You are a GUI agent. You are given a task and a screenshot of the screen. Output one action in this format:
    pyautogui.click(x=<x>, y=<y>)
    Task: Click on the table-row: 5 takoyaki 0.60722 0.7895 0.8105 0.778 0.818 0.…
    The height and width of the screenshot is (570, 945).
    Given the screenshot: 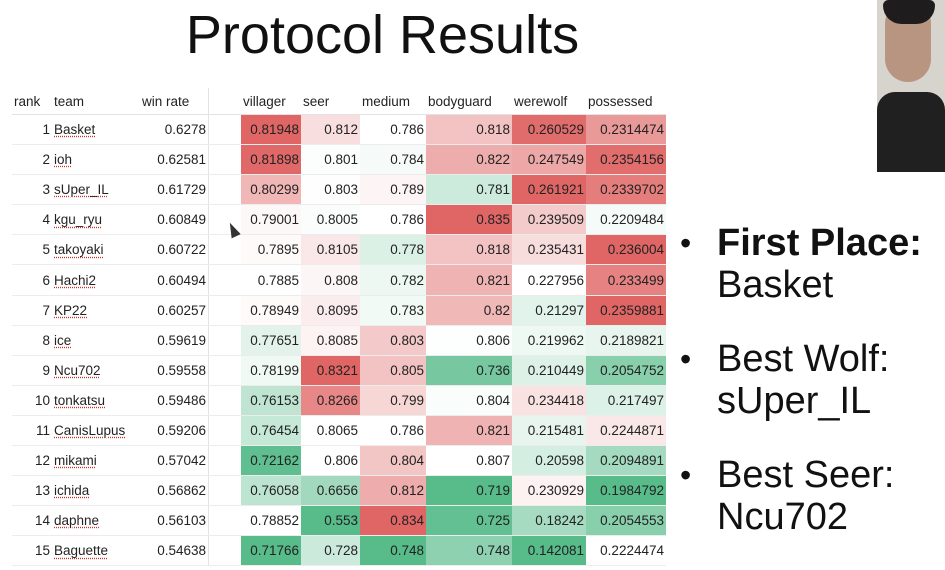 What is the action you would take?
    pyautogui.click(x=339, y=250)
    